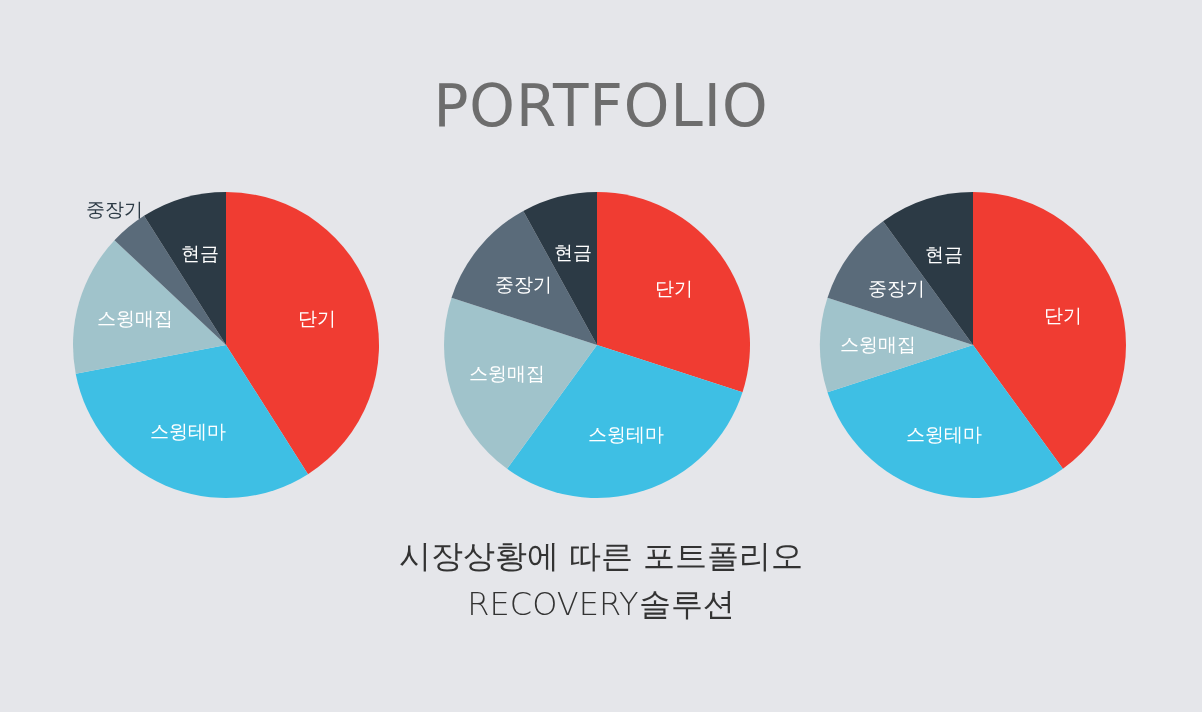 The height and width of the screenshot is (712, 1202). Describe the element at coordinates (601, 106) in the screenshot. I see `chart-title: PORTFOLIO` at that location.